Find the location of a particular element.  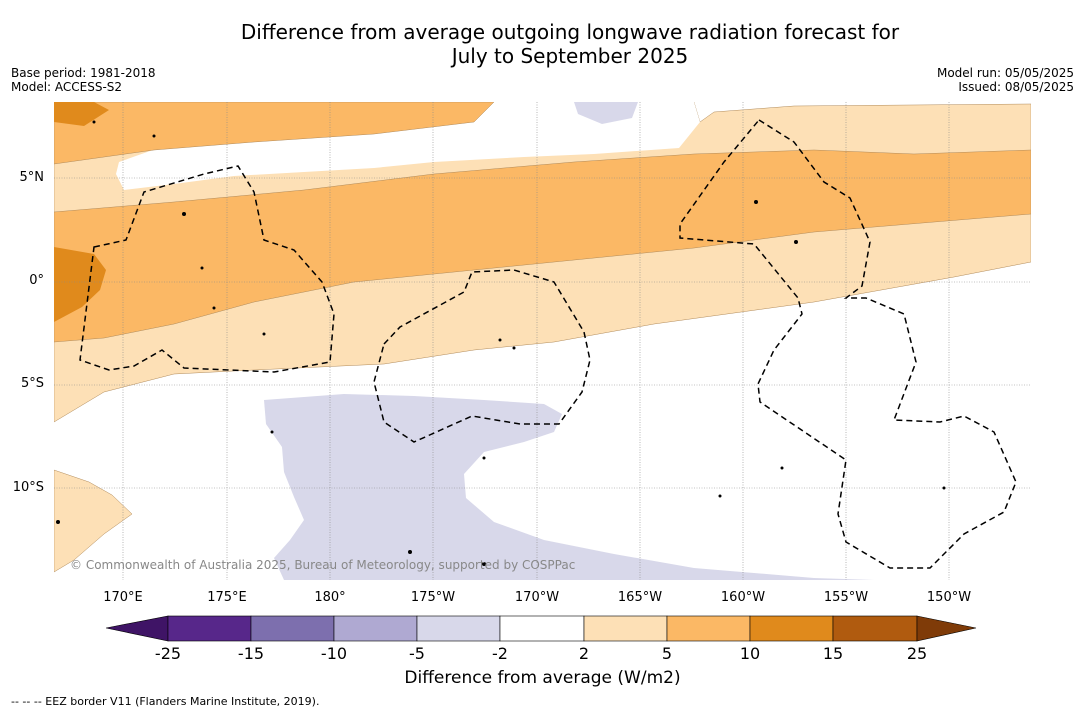

title-line-2: July to September 2025 is located at coordinates (570, 56).